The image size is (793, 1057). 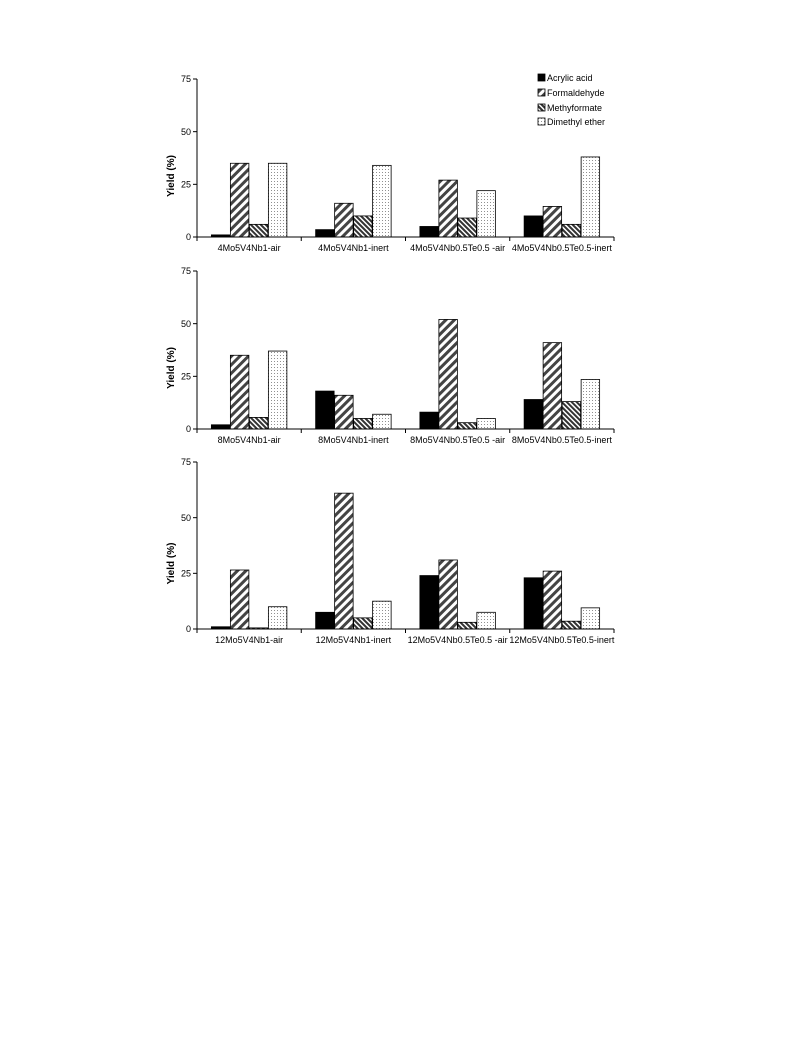 I want to click on x-category-label: 8Mo5V4Nb1-air, so click(x=249, y=440).